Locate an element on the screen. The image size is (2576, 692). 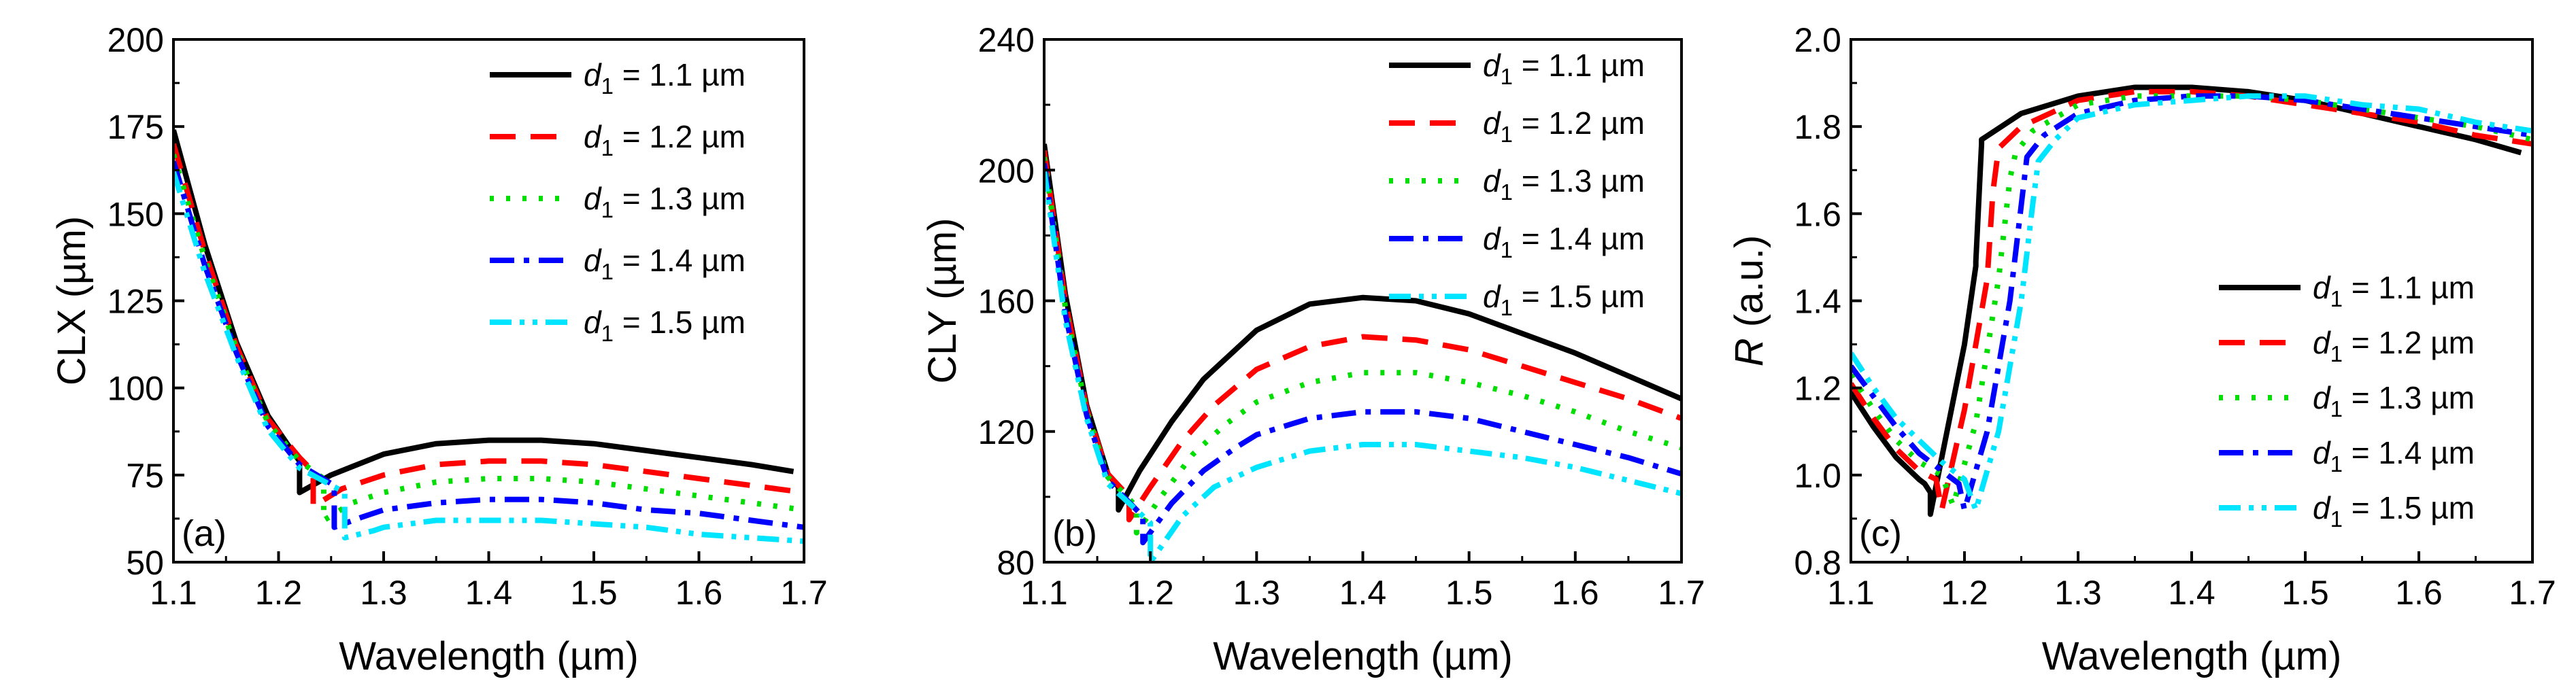
y-tick-label: 1.2 is located at coordinates (1817, 389).